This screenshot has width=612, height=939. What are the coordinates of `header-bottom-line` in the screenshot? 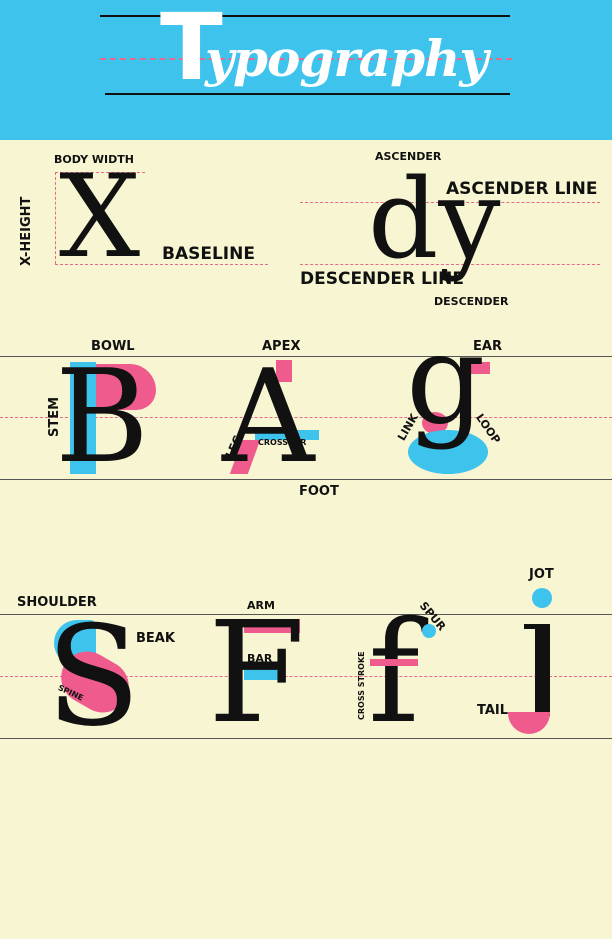 It's located at (307, 94).